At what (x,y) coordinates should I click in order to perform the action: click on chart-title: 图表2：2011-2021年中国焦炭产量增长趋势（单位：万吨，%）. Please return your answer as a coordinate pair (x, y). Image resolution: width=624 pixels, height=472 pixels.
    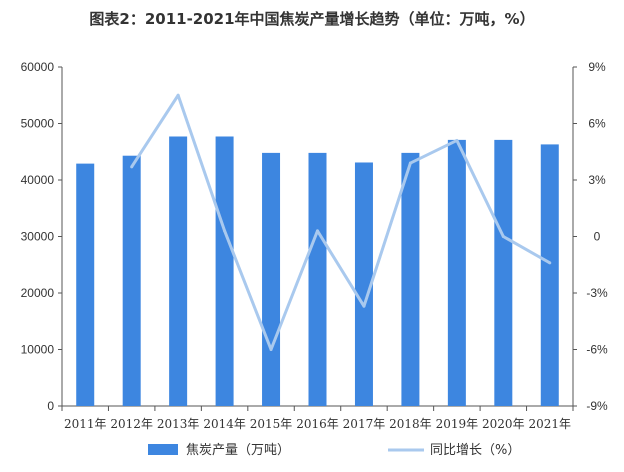
    Looking at the image, I should click on (312, 19).